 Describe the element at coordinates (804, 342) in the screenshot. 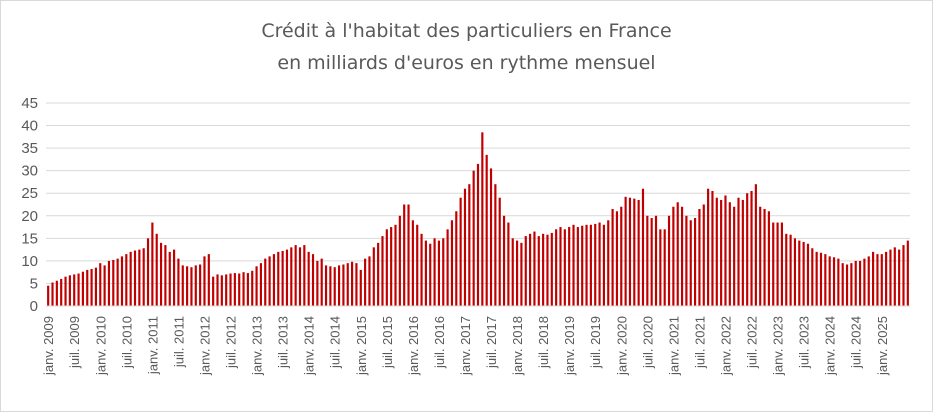

I see `x-tick-label: juil. 2023` at that location.